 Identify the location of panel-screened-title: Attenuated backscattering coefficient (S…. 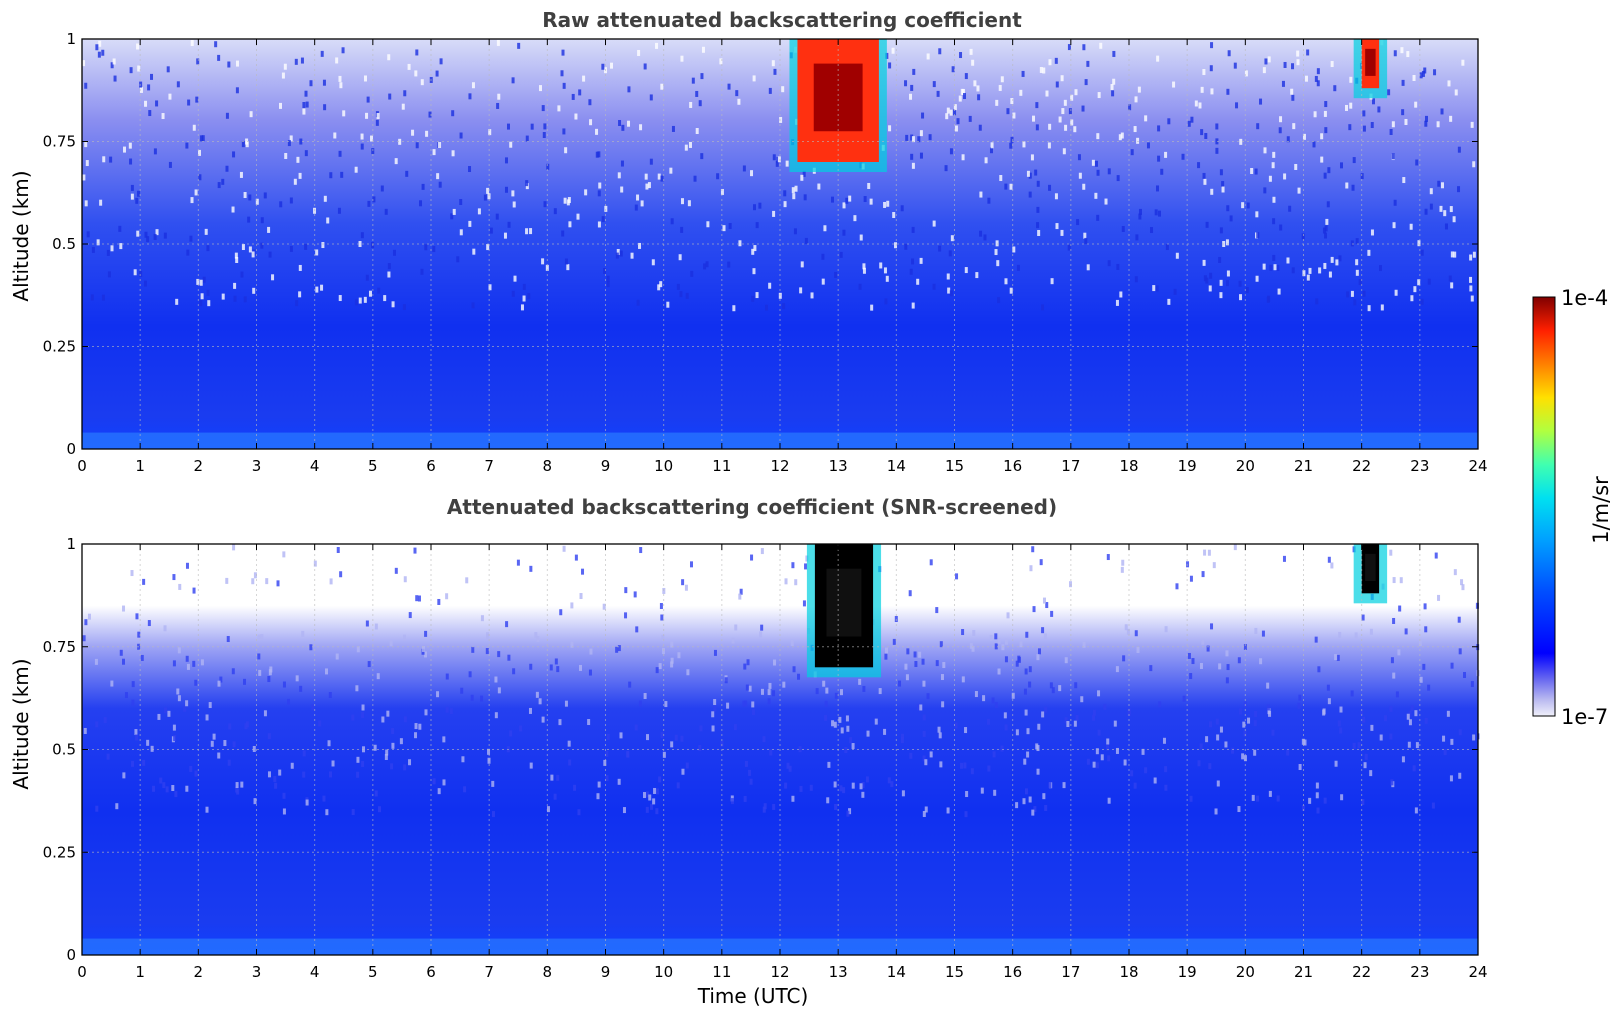
(752, 507).